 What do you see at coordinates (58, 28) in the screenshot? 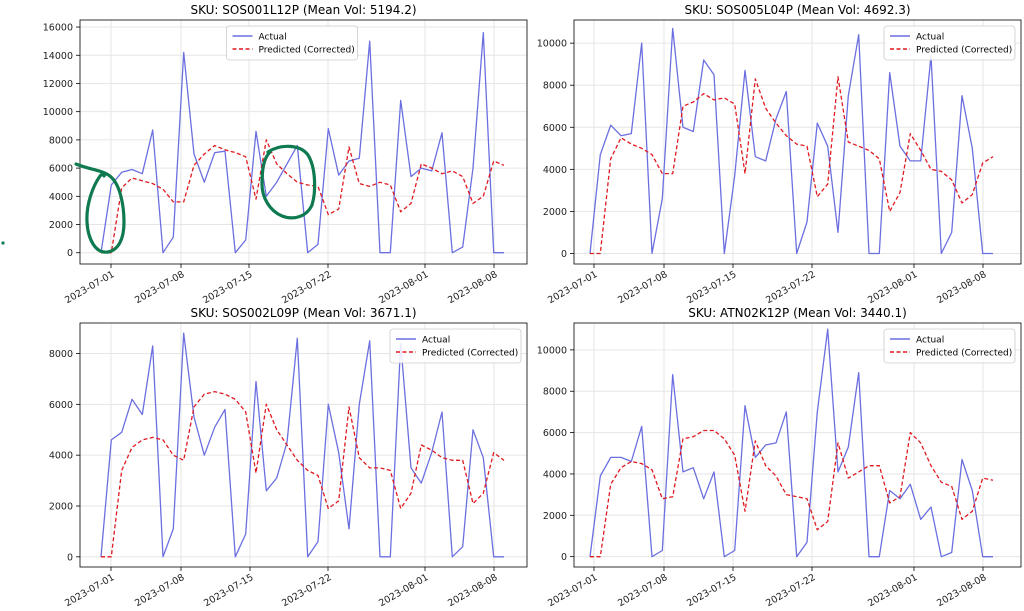
I see `y-tick-label: 16000` at bounding box center [58, 28].